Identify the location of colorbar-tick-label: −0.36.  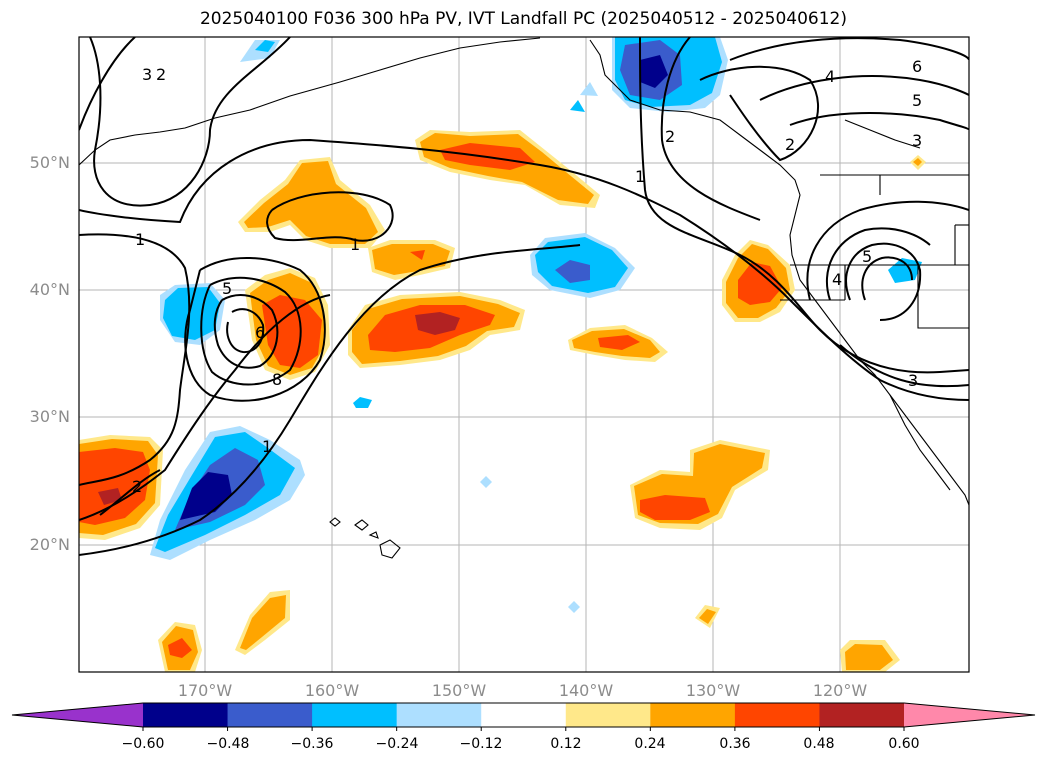
(312, 744).